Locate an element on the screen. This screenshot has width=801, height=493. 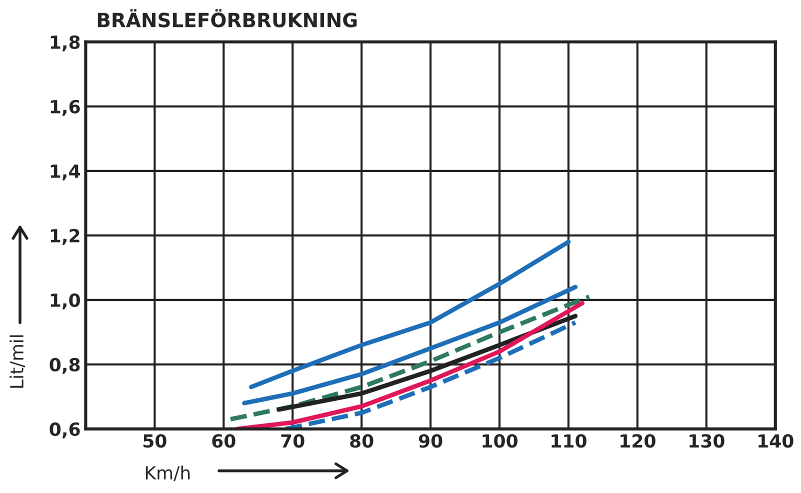
x-tick-label: 140 is located at coordinates (776, 441).